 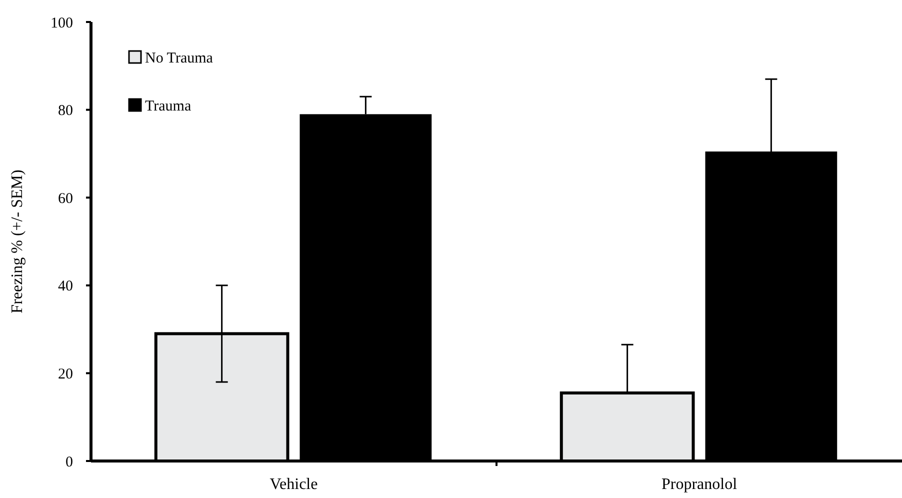 What do you see at coordinates (17, 242) in the screenshot?
I see `y-axis-title: Freezing % (+/- SEM)` at bounding box center [17, 242].